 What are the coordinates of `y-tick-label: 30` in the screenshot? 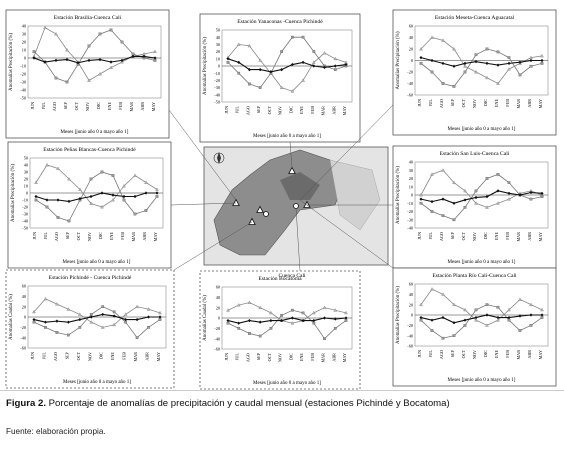 It's located at (218, 44).